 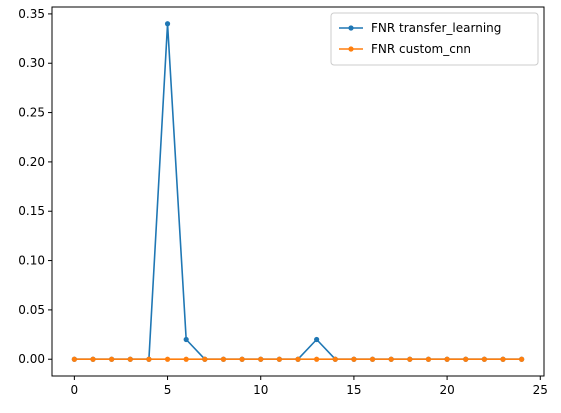 What do you see at coordinates (260, 390) in the screenshot?
I see `x-tick-label: 10` at bounding box center [260, 390].